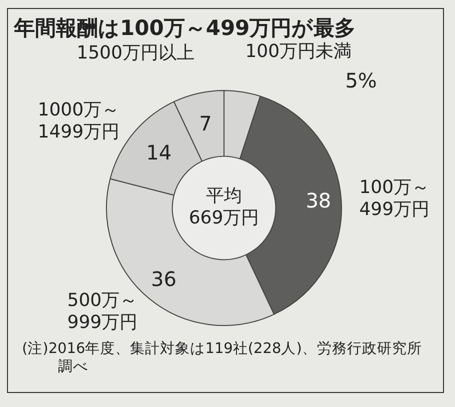  I want to click on slice-label: 1000万～1499万円, so click(79, 120).